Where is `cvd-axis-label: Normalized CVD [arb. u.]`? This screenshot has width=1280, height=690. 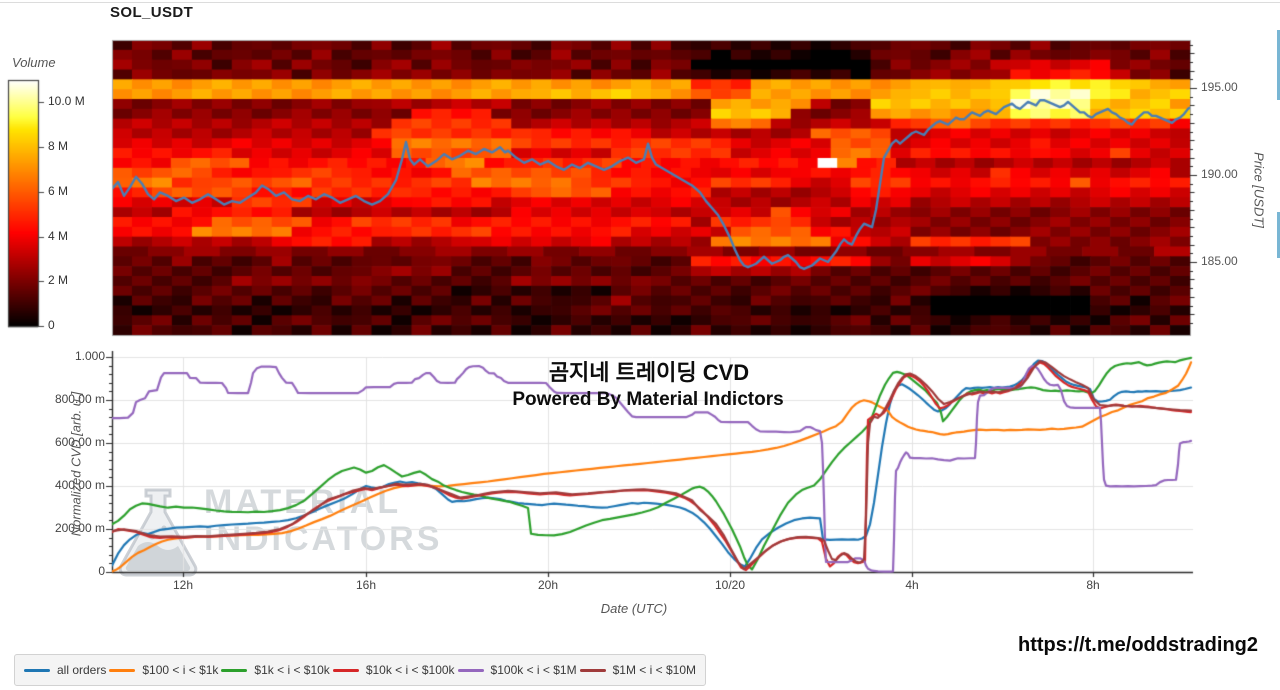
cvd-axis-label: Normalized CVD [arb. u.] is located at coordinates (76, 464).